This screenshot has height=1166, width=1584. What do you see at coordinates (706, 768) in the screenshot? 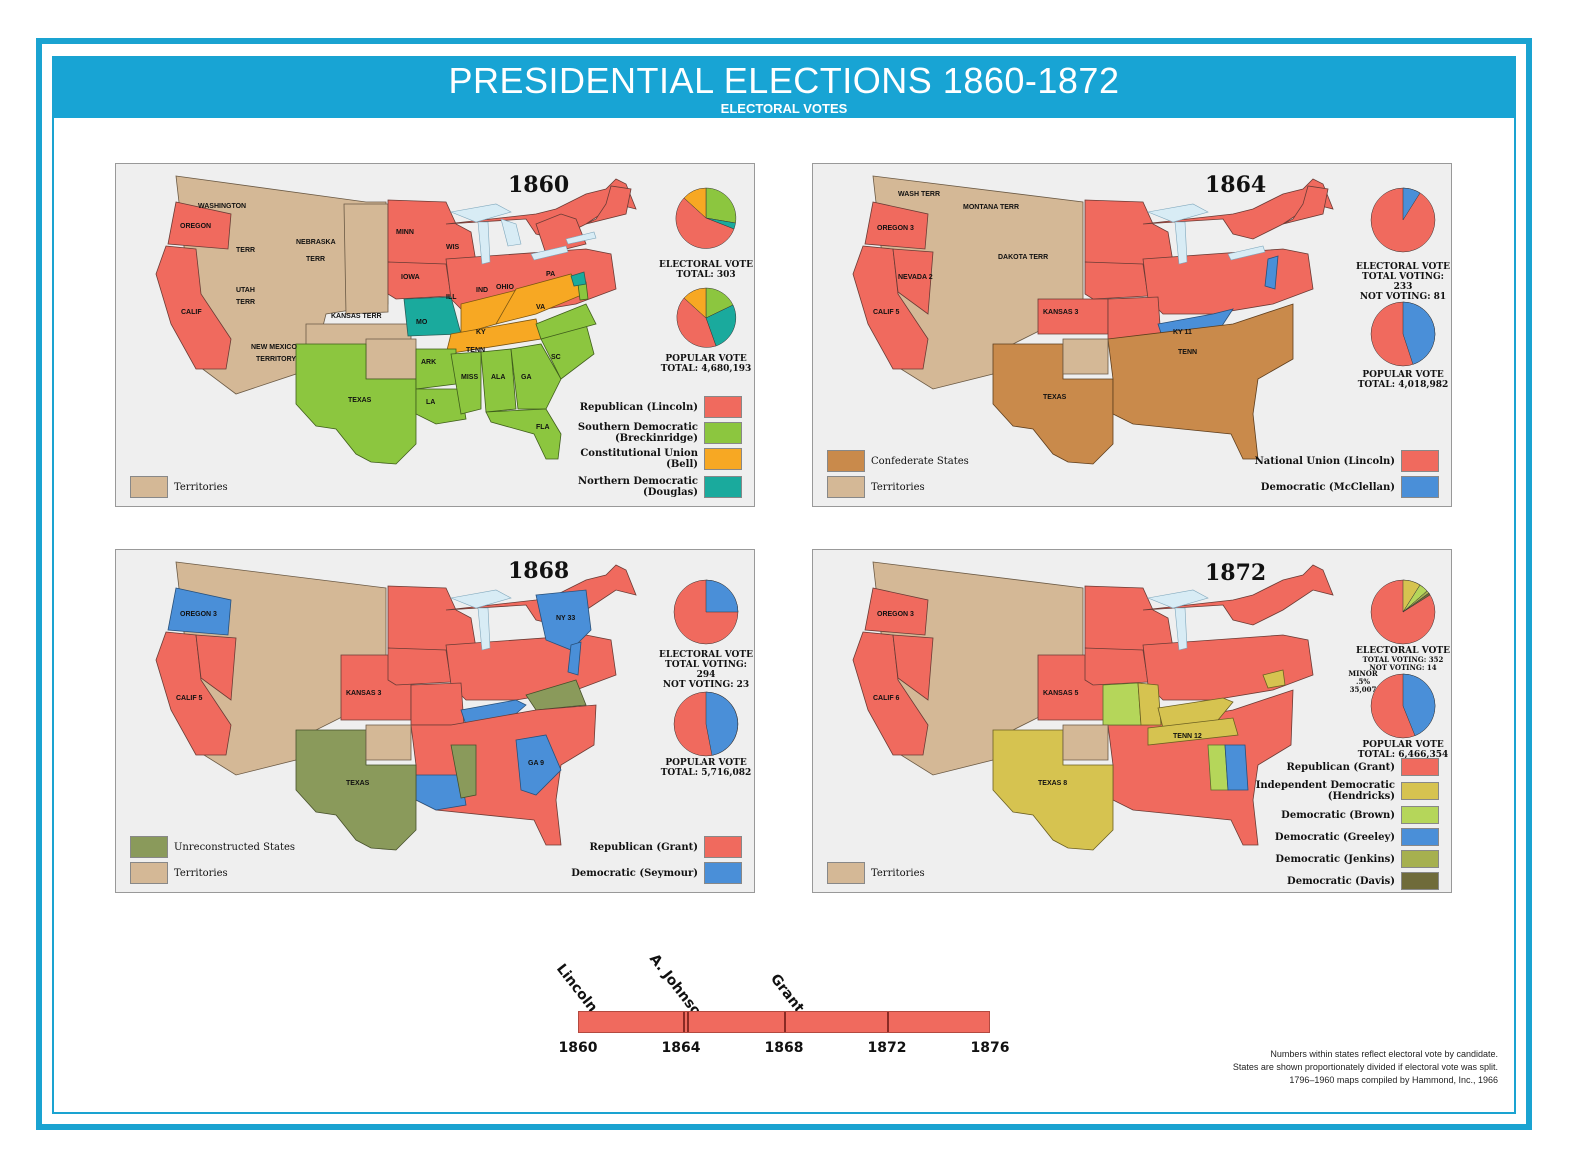
I see `popular-caption-1868: POPULAR VOTE TOTAL: 5,716,082` at bounding box center [706, 768].